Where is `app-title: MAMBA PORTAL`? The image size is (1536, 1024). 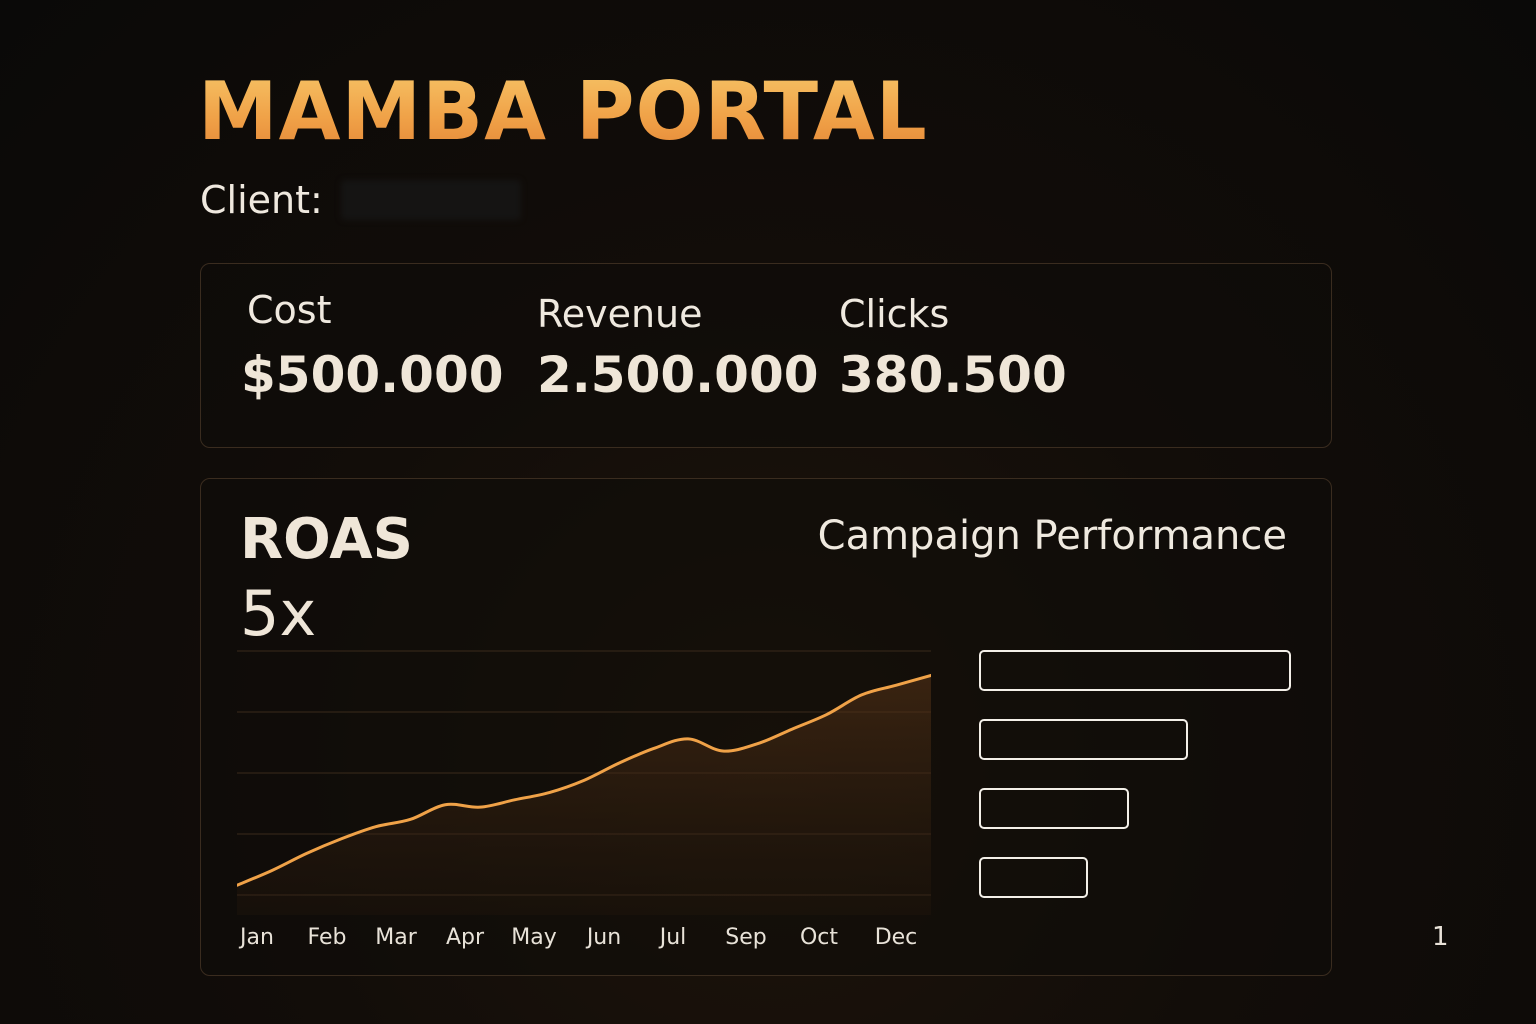 app-title: MAMBA PORTAL is located at coordinates (563, 112).